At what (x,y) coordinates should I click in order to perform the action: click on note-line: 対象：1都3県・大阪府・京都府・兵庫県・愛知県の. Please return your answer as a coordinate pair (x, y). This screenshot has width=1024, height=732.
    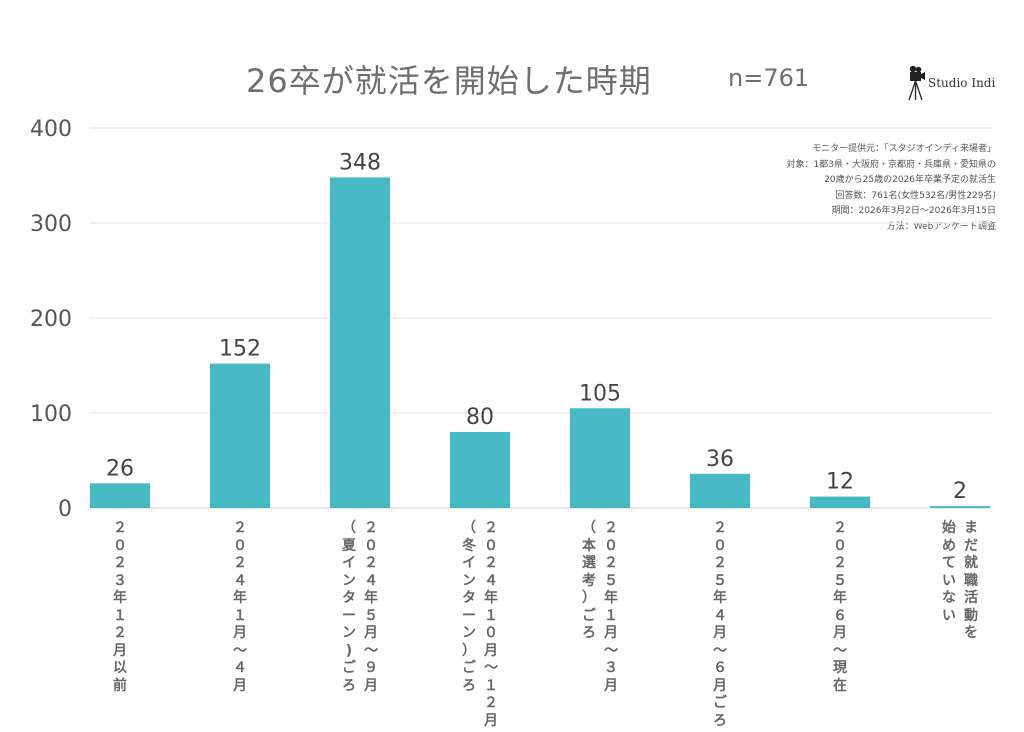
    Looking at the image, I should click on (891, 164).